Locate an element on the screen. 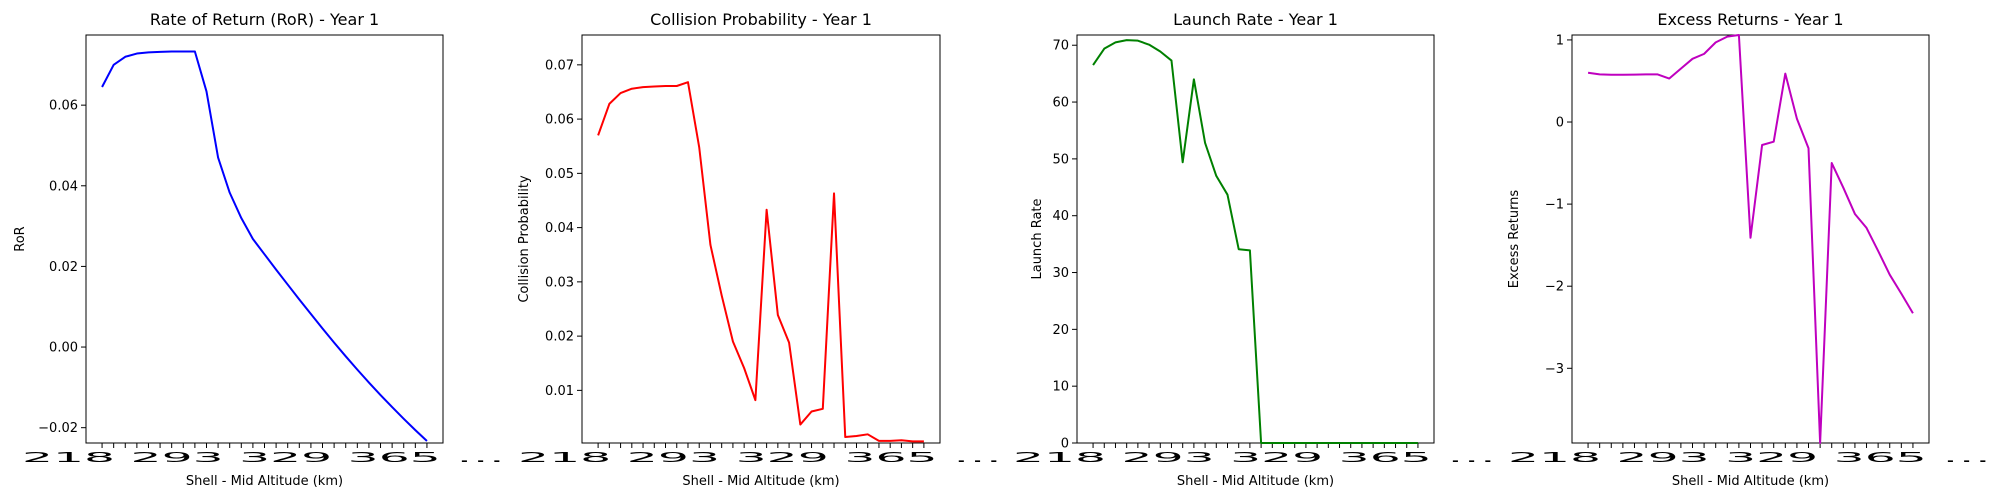 The height and width of the screenshot is (500, 2000). y-tick-label: 0.02 is located at coordinates (559, 337).